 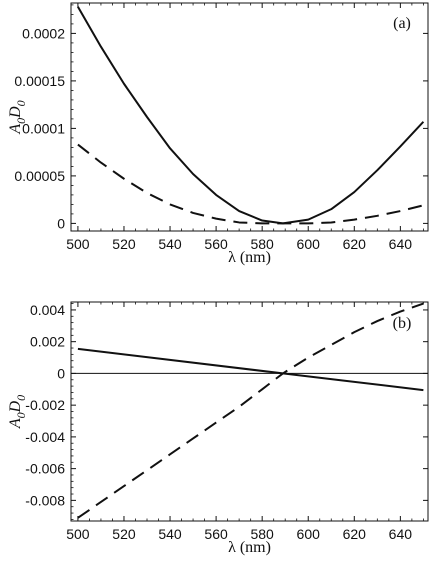 I want to click on y-tick-label: 0.00015, so click(x=39, y=81).